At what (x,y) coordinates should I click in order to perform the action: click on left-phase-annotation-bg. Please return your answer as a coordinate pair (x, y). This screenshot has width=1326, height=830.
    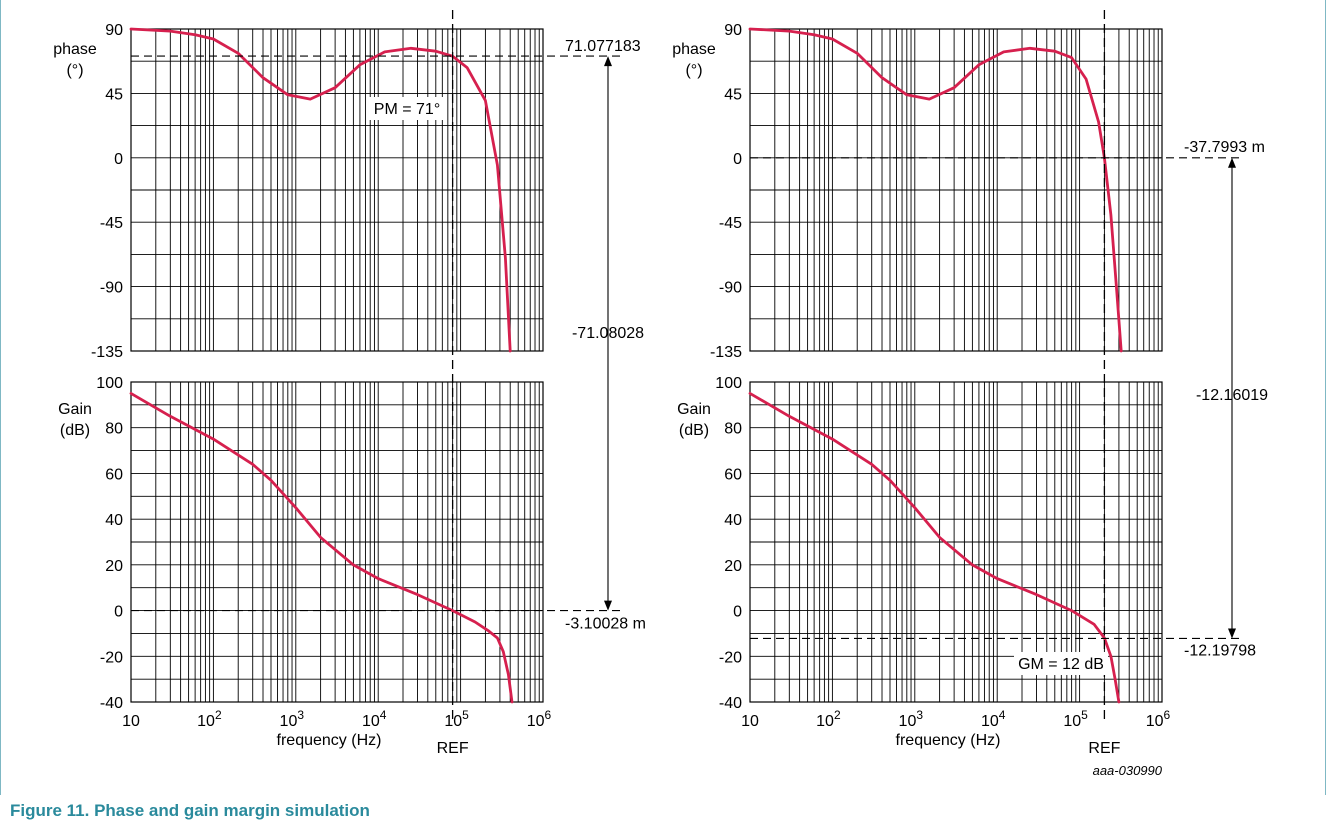
    Looking at the image, I should click on (407, 108).